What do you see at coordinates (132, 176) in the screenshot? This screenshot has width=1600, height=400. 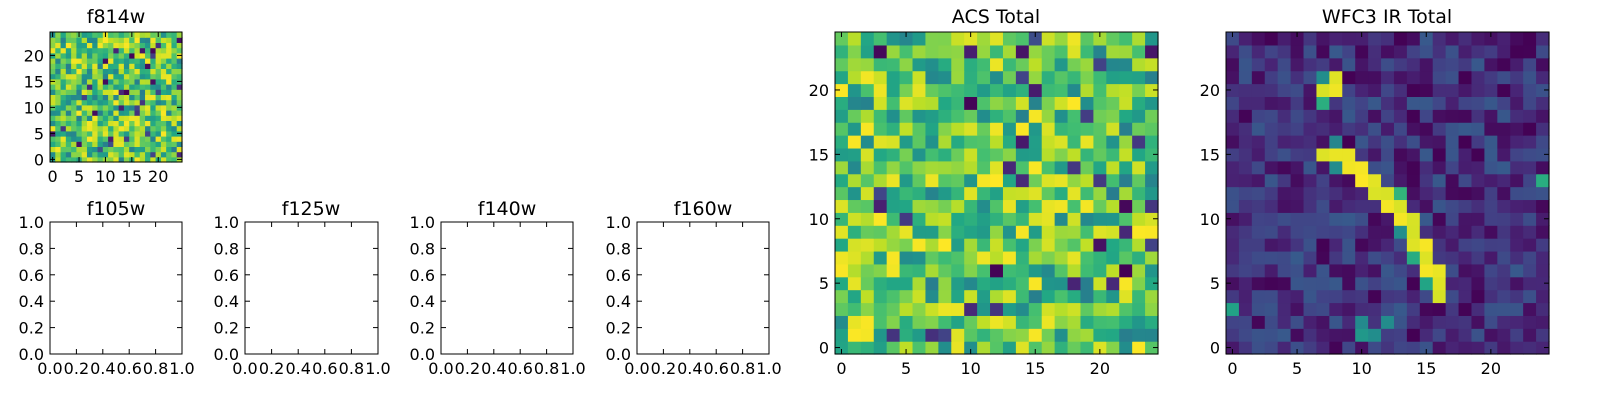 I see `x-tick-label: 15` at bounding box center [132, 176].